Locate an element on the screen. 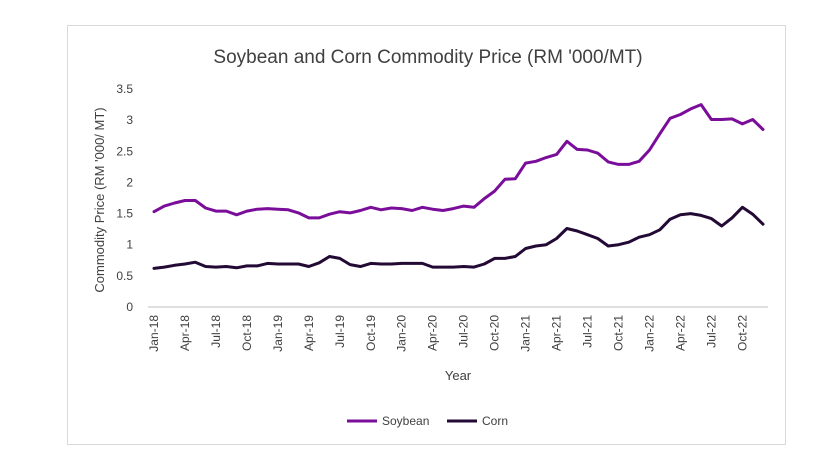 The image size is (836, 458). x-tick-label: Apr-21 is located at coordinates (557, 333).